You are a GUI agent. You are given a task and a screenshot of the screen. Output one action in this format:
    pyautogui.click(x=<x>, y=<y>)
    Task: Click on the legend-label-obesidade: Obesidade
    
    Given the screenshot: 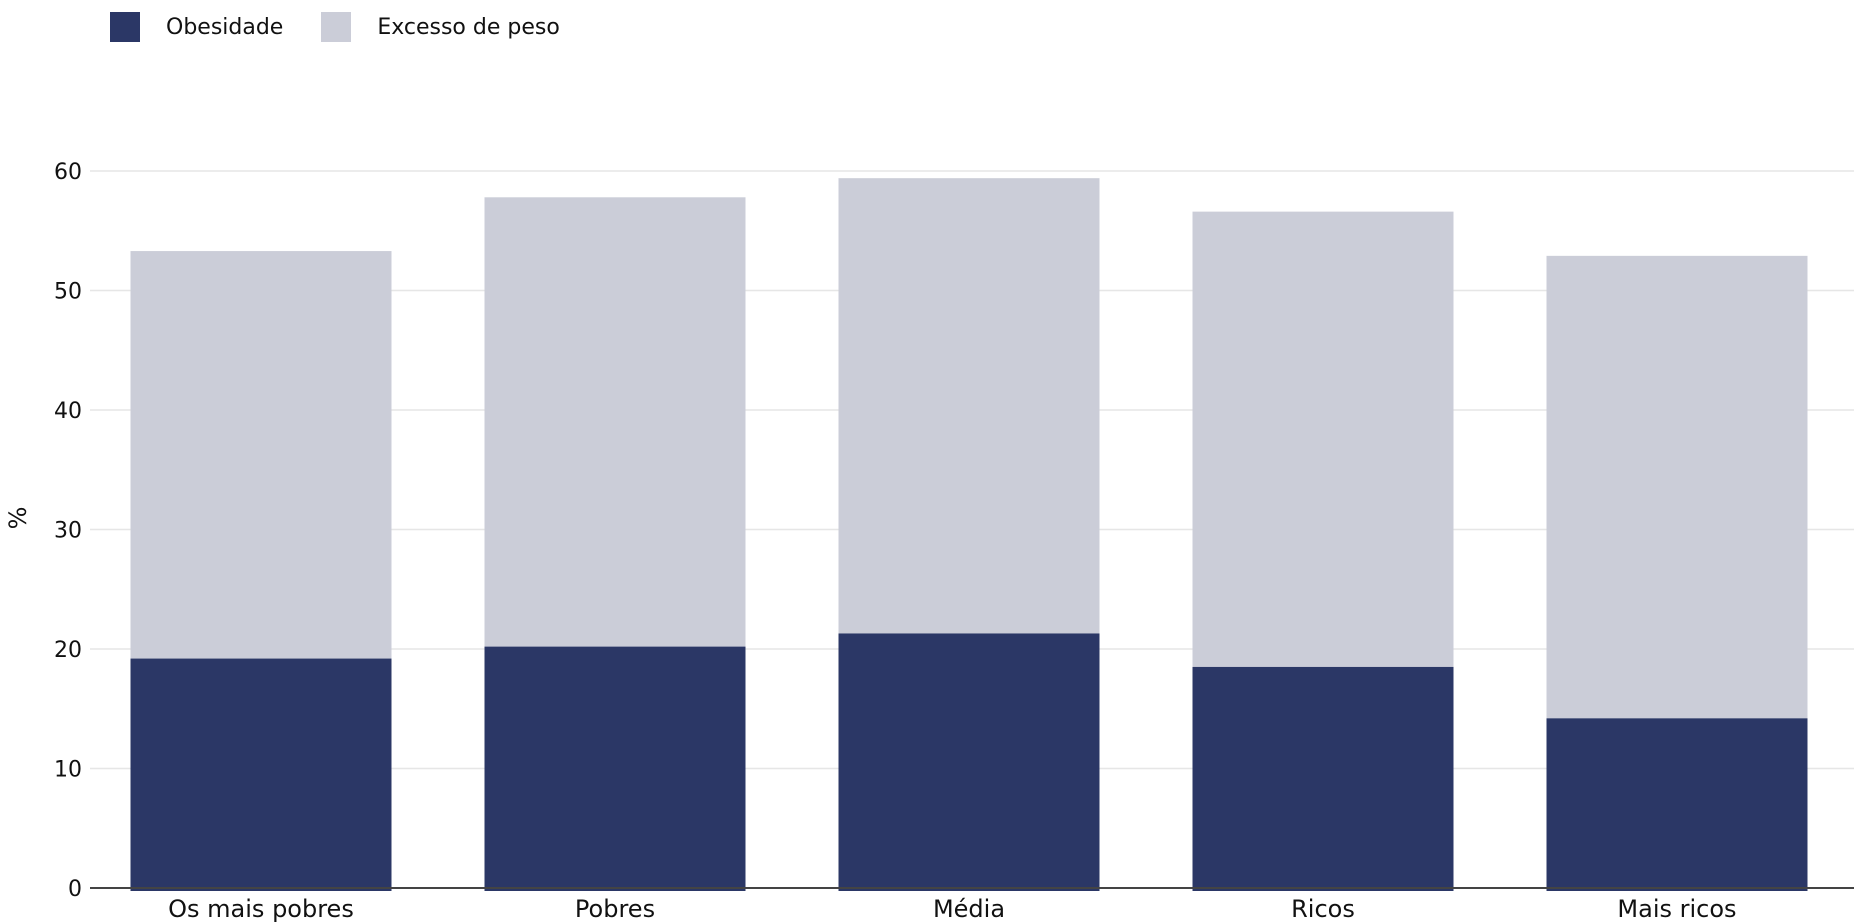 What is the action you would take?
    pyautogui.click(x=225, y=27)
    